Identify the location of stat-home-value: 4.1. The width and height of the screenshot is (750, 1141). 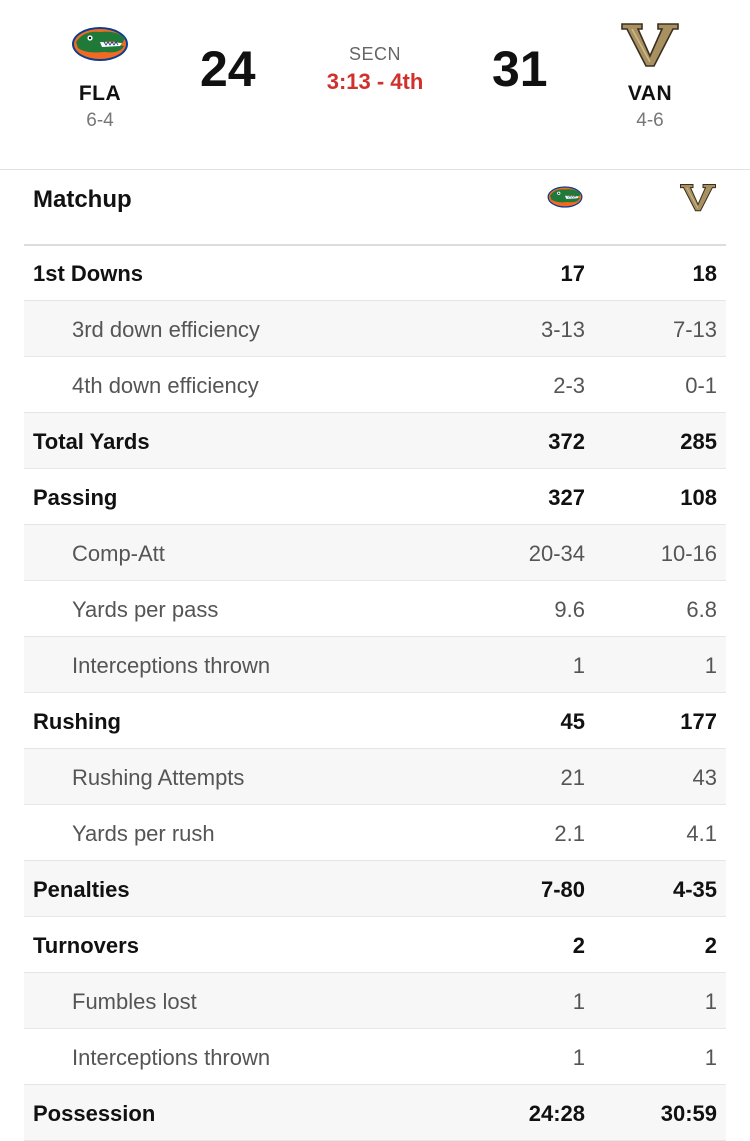
(701, 833).